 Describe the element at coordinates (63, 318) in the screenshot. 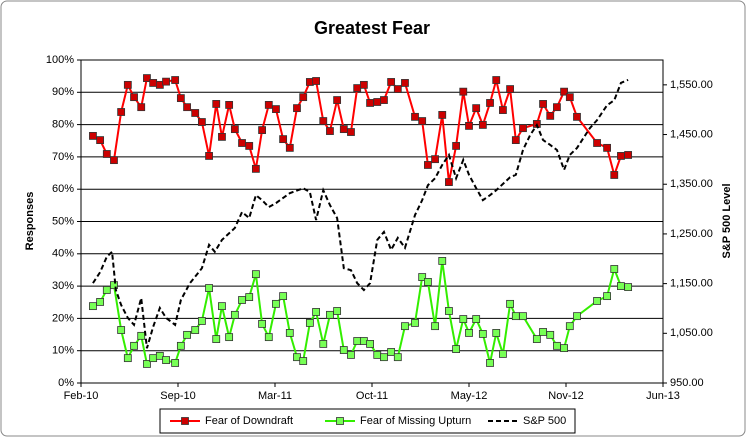

I see `y-tick-label: 20%` at that location.